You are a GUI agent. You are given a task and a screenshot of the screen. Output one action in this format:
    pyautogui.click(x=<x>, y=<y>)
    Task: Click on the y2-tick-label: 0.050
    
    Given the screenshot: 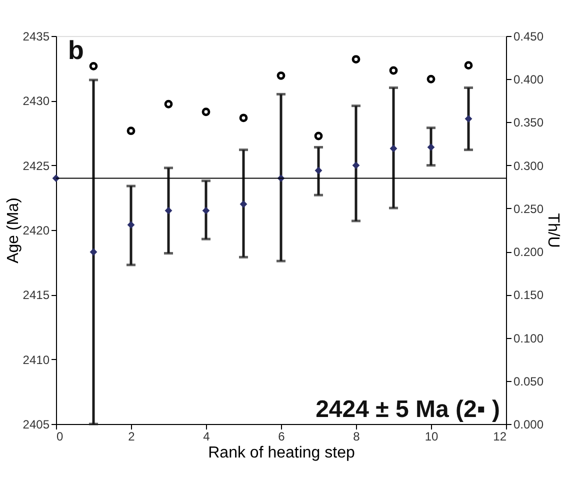 What is the action you would take?
    pyautogui.click(x=529, y=381)
    